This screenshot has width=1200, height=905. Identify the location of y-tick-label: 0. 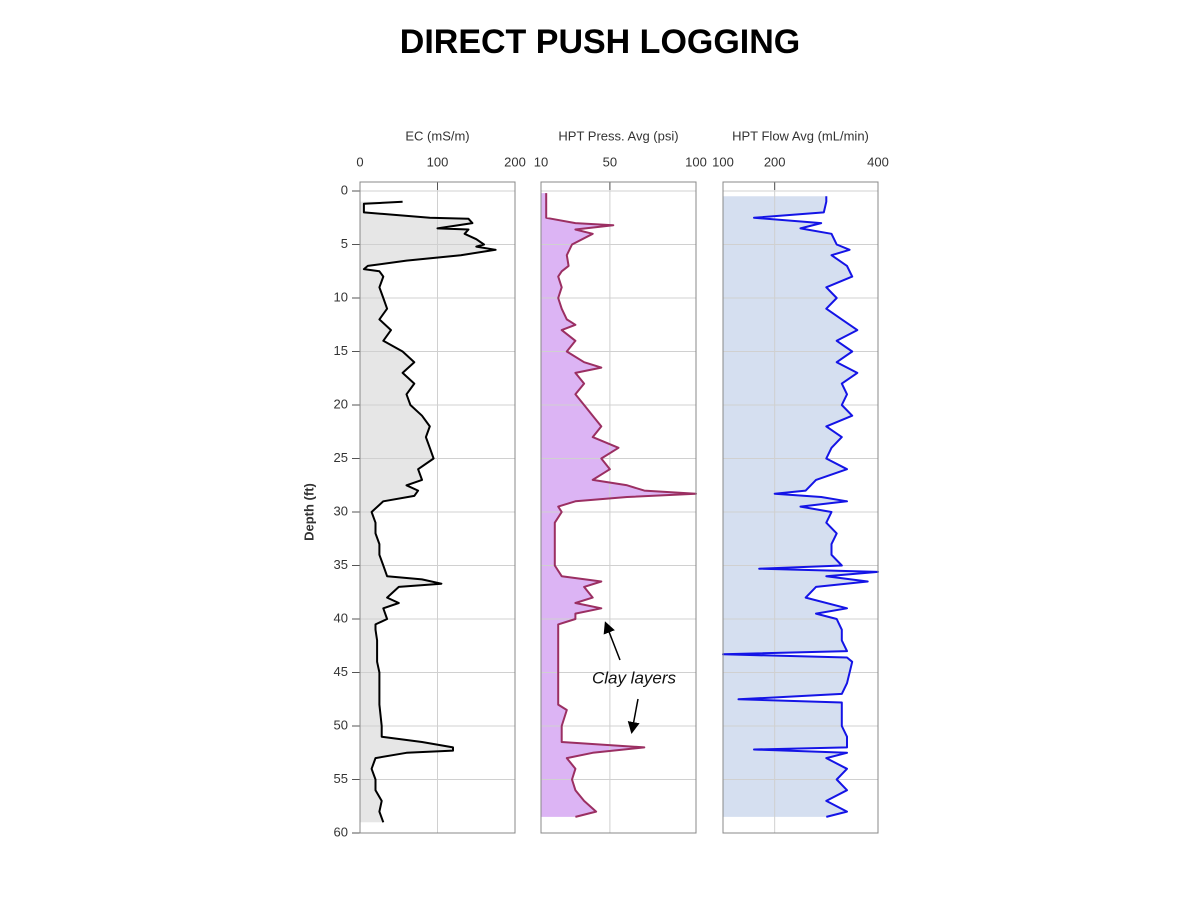
(344, 189).